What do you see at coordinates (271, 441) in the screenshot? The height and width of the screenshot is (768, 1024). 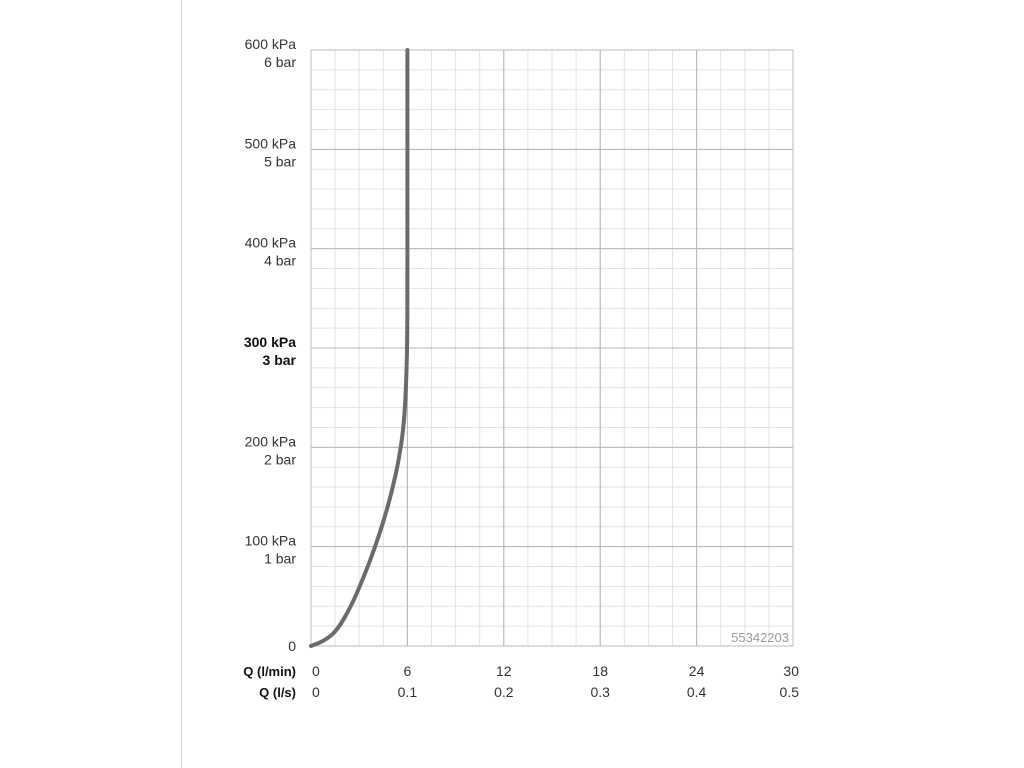 I see `y-tick-label-kpa: 200 kPa` at bounding box center [271, 441].